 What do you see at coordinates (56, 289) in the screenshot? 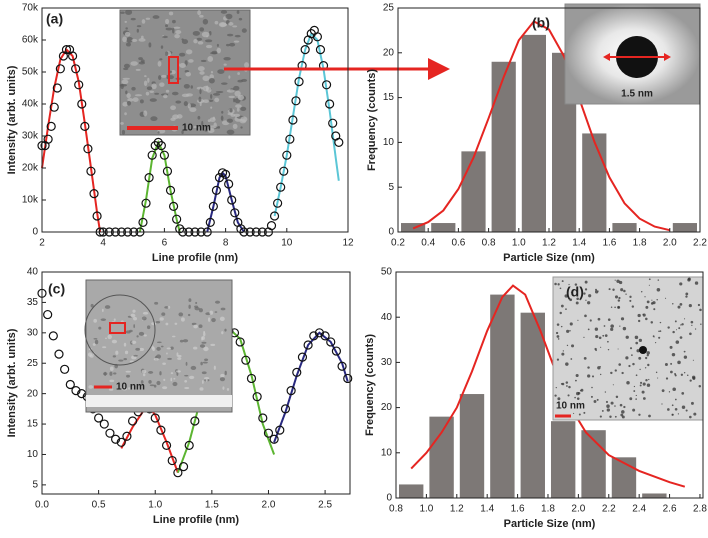
I see `panel-label: (c)` at bounding box center [56, 289].